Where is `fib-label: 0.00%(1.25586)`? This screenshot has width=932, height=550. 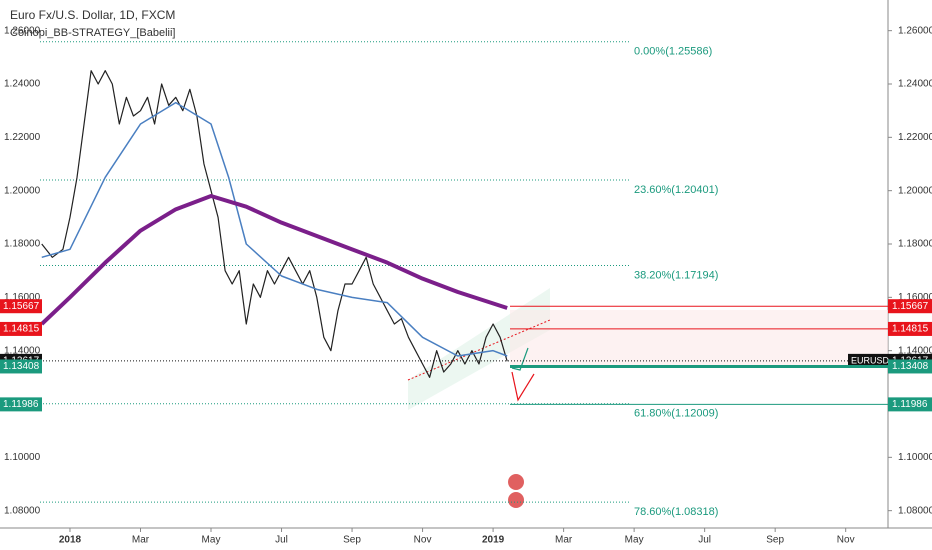 fib-label: 0.00%(1.25586) is located at coordinates (673, 52).